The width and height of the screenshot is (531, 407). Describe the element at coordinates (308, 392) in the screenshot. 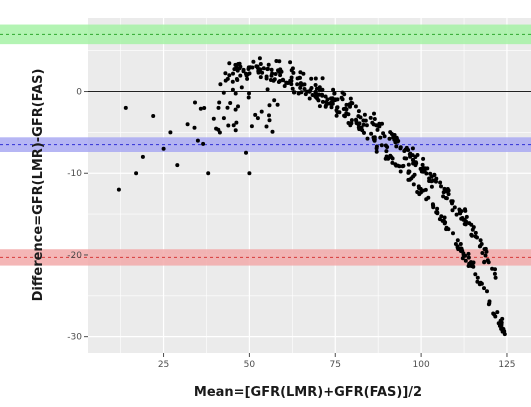

I see `x-axis-title: Mean=[GFR(LMR)+GFR(FAS)]/2` at that location.